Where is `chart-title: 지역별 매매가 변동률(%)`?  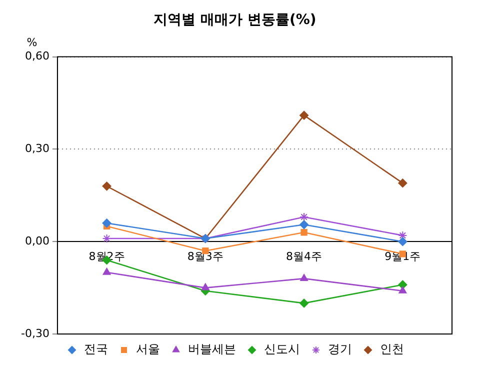
chart-title: 지역별 매매가 변동률(%) is located at coordinates (235, 20).